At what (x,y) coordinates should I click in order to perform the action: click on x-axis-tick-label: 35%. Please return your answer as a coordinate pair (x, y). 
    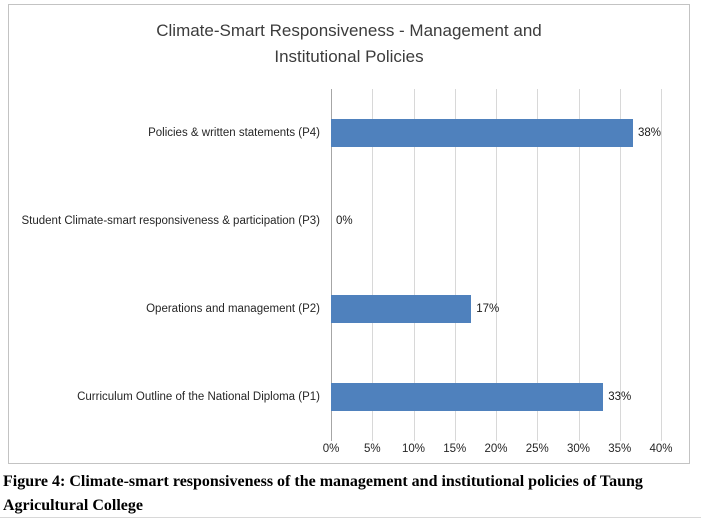
    Looking at the image, I should click on (620, 449).